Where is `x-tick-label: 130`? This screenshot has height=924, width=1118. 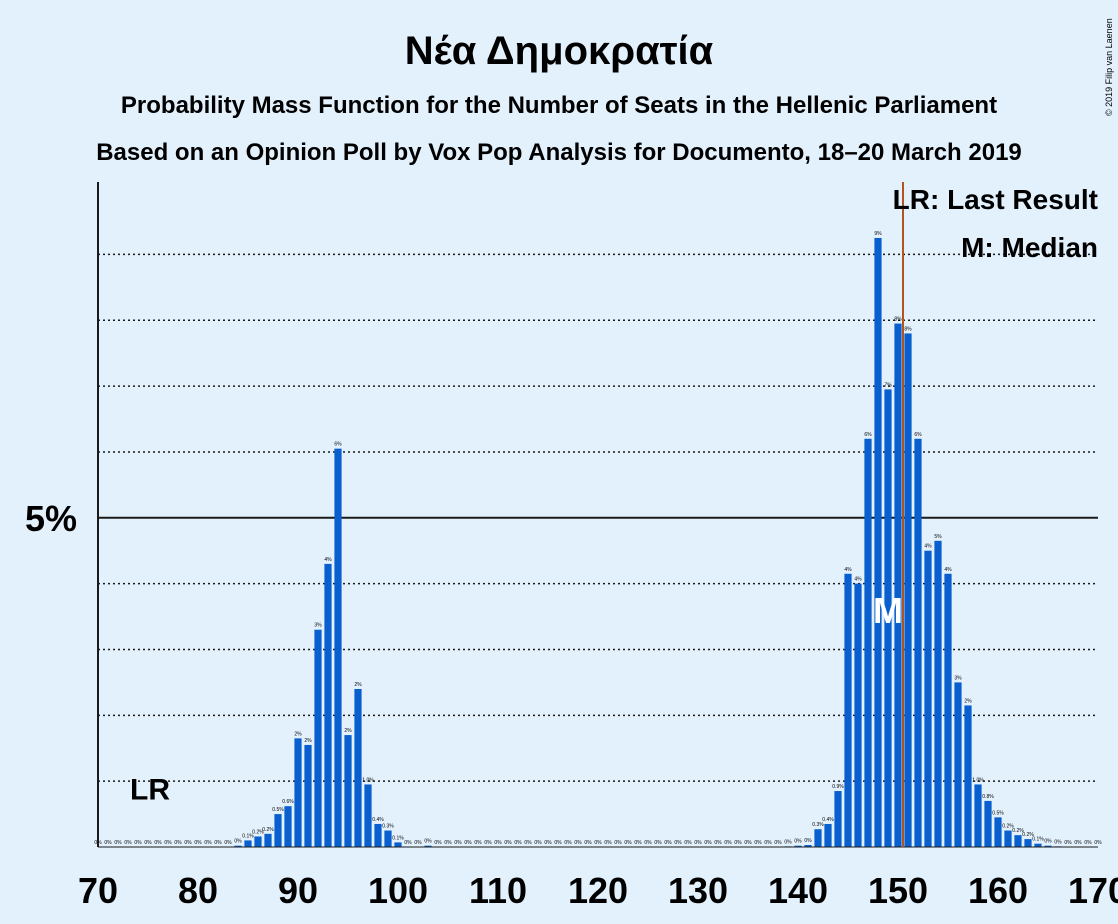
x-tick-label: 130 is located at coordinates (698, 890).